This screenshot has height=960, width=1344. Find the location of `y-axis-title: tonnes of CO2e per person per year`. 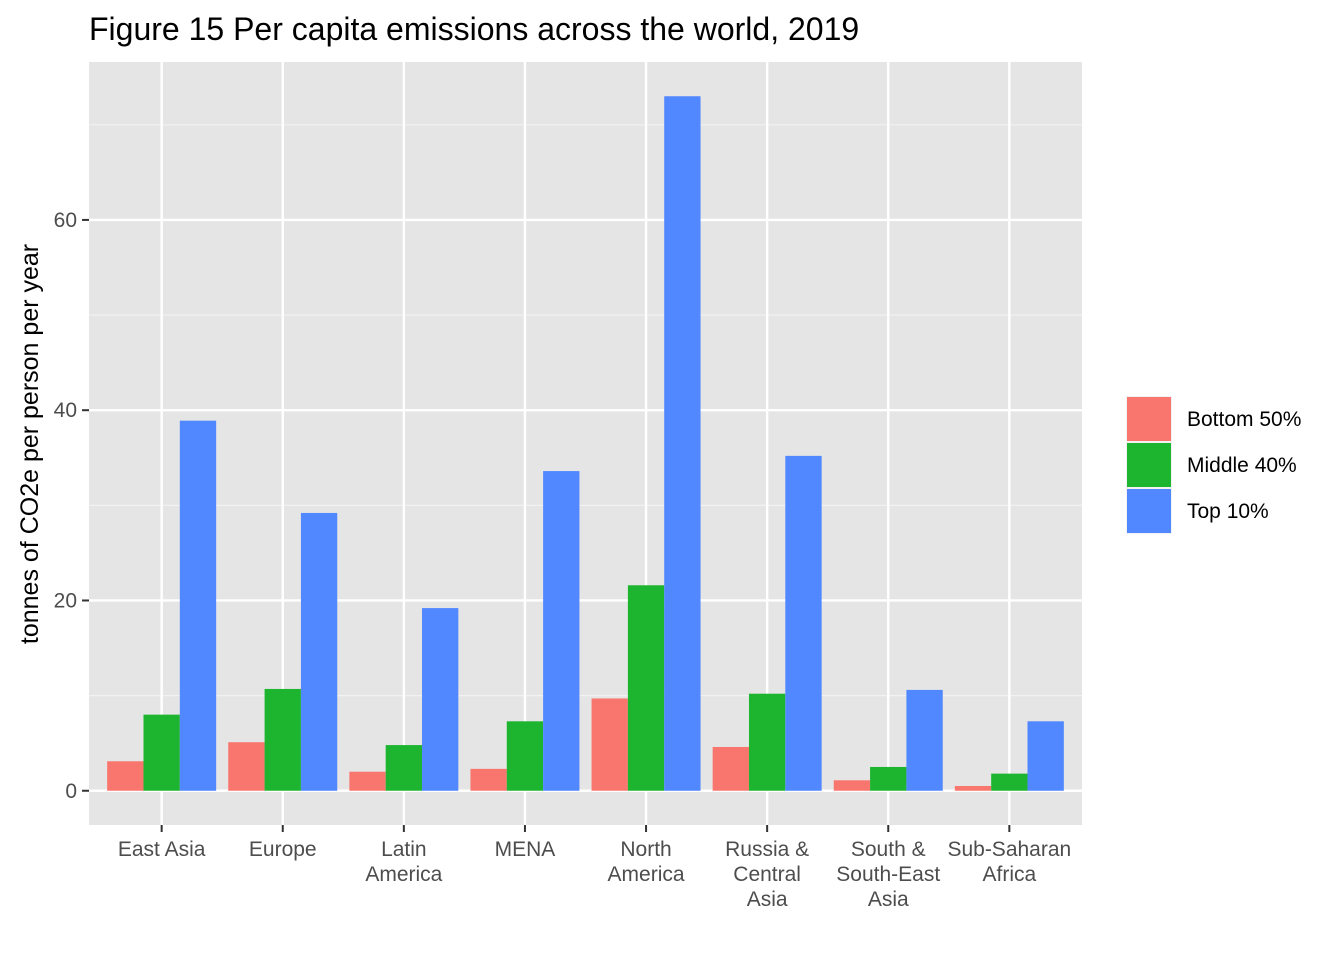

y-axis-title: tonnes of CO2e per person per year is located at coordinates (30, 444).